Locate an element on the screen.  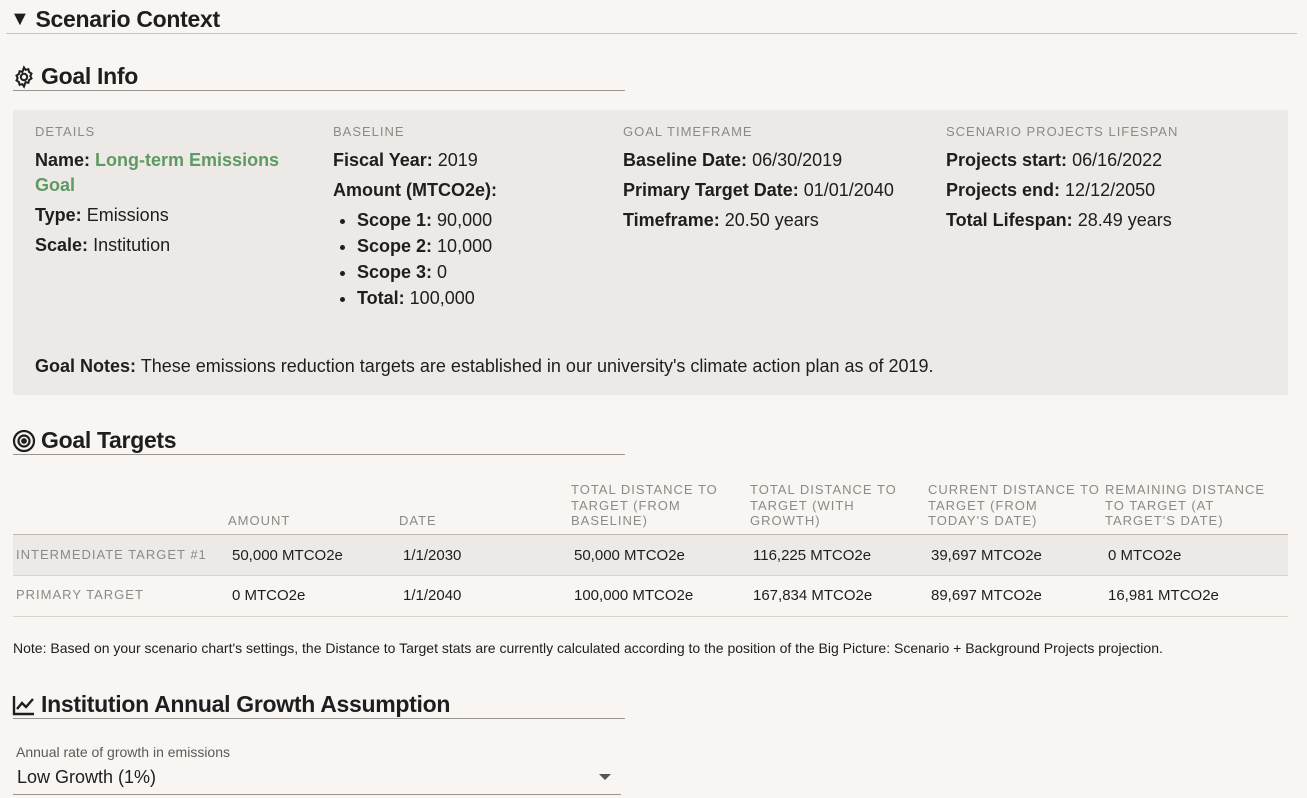
timeframe-label: GOAL TIMEFRAME is located at coordinates (688, 131).